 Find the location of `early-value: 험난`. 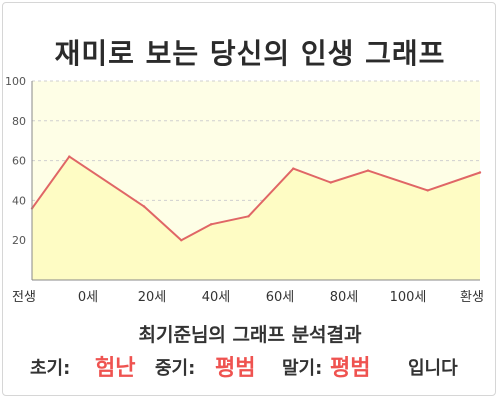

early-value: 험난 is located at coordinates (115, 368).